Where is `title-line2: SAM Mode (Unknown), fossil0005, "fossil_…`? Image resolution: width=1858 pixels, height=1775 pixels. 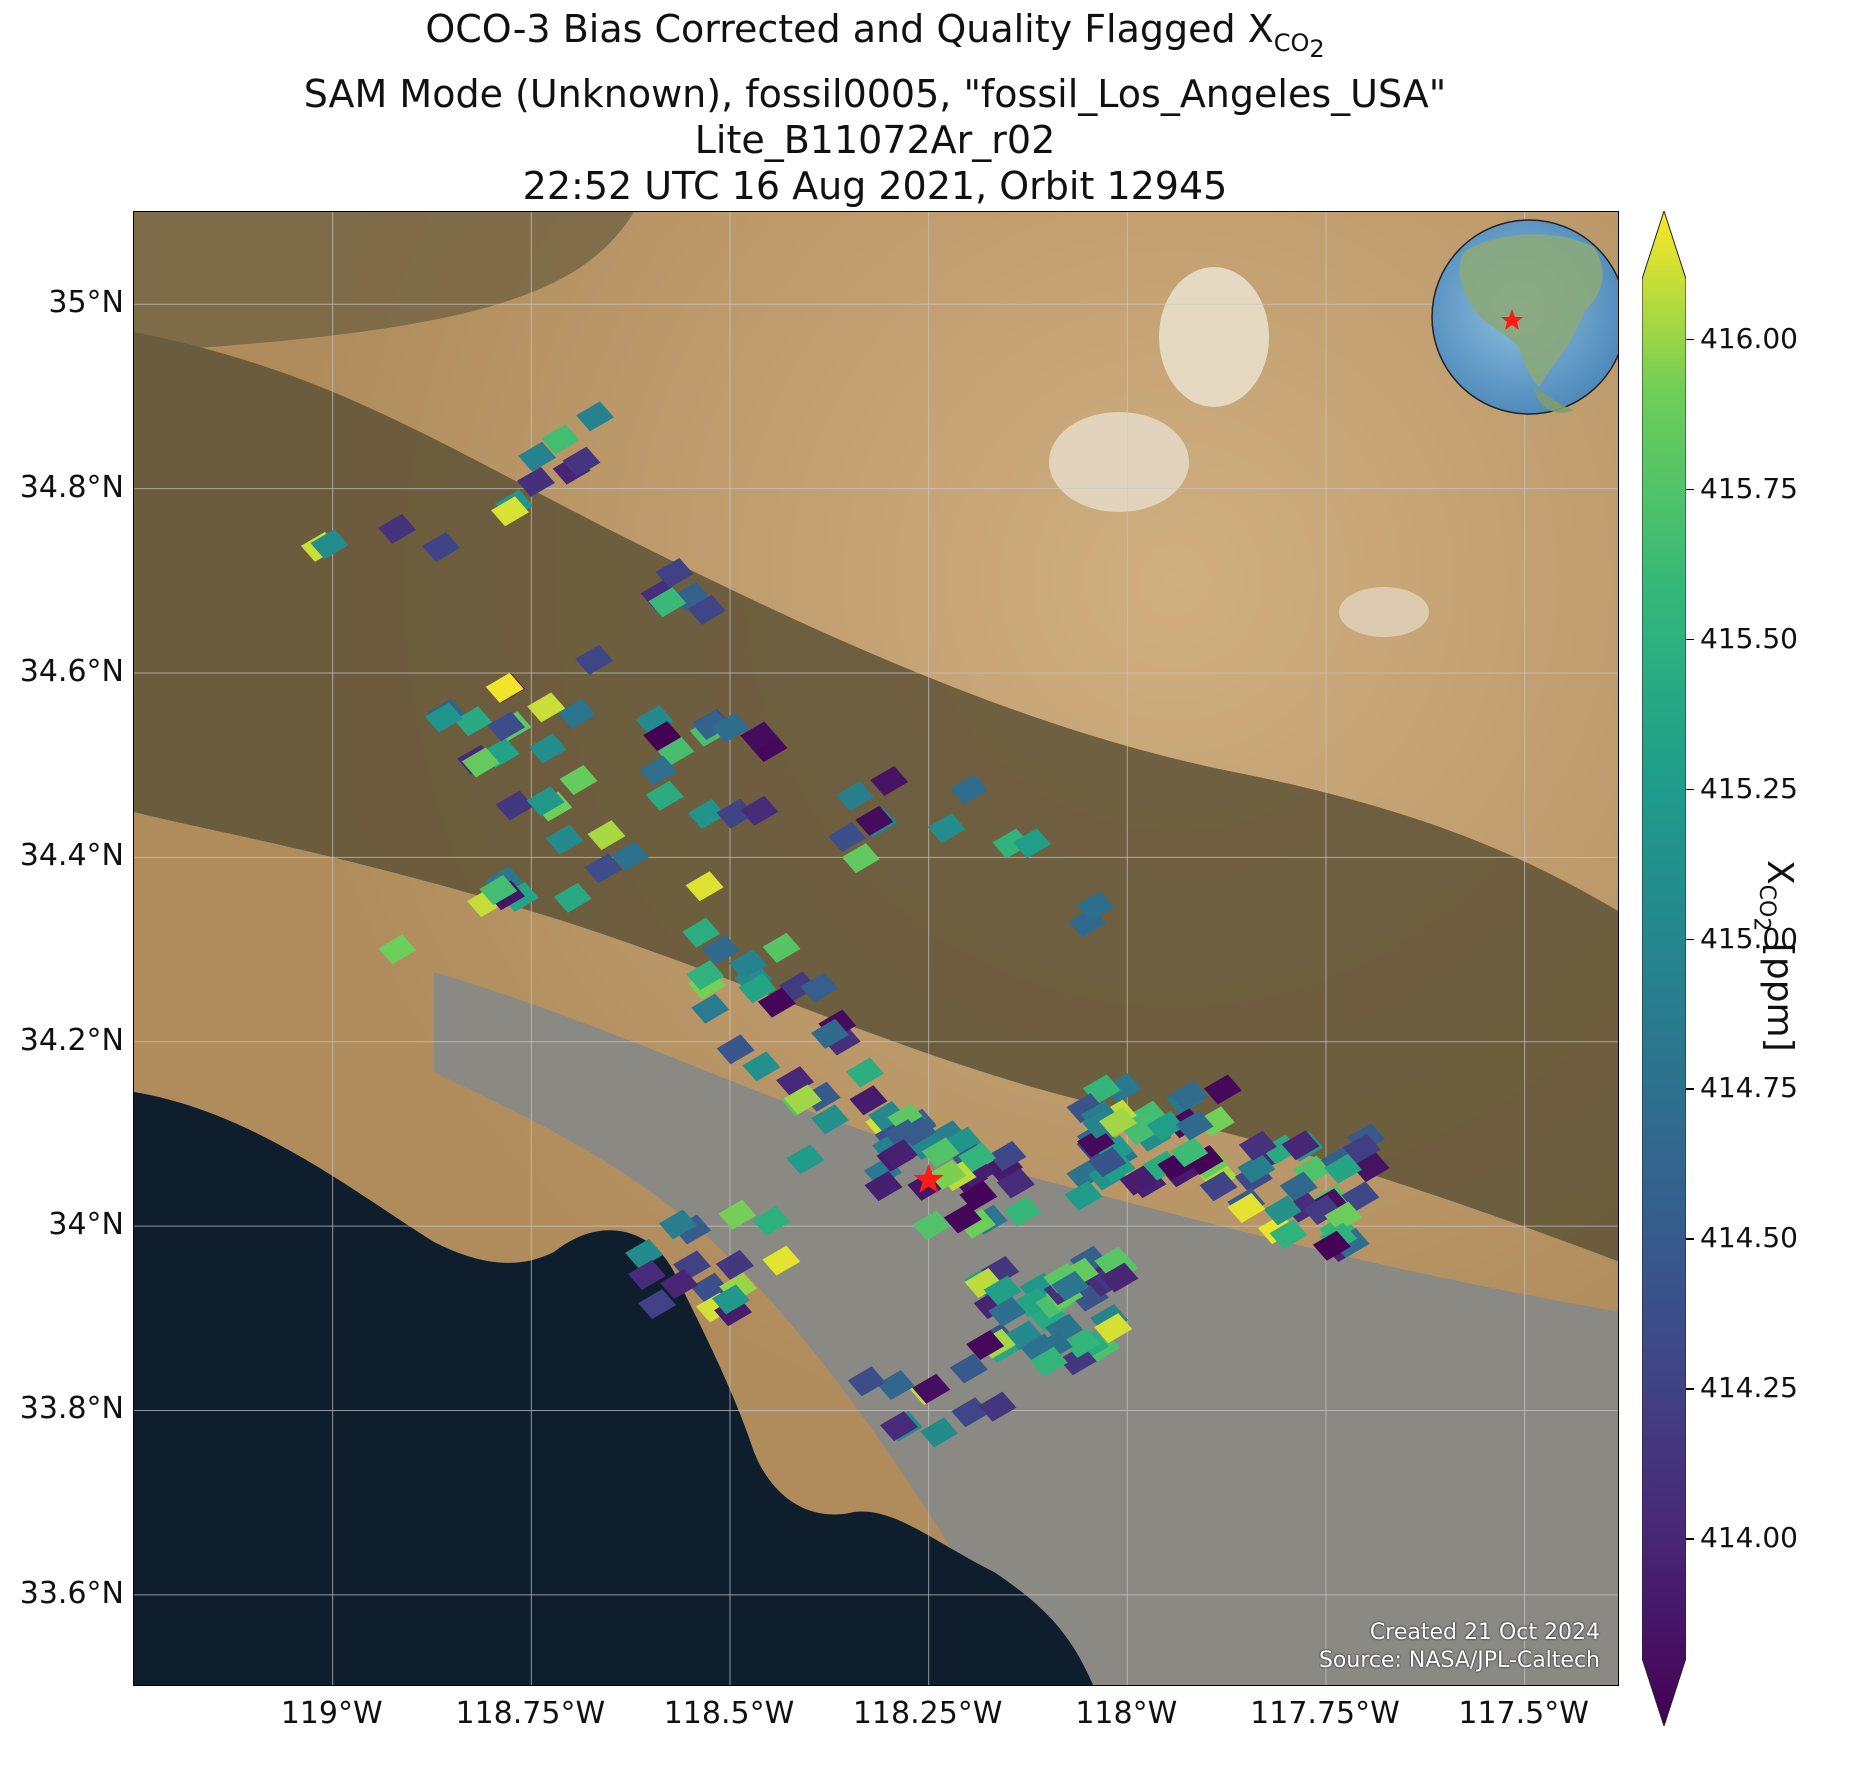 title-line2: SAM Mode (Unknown), fossil0005, "fossil_… is located at coordinates (875, 94).